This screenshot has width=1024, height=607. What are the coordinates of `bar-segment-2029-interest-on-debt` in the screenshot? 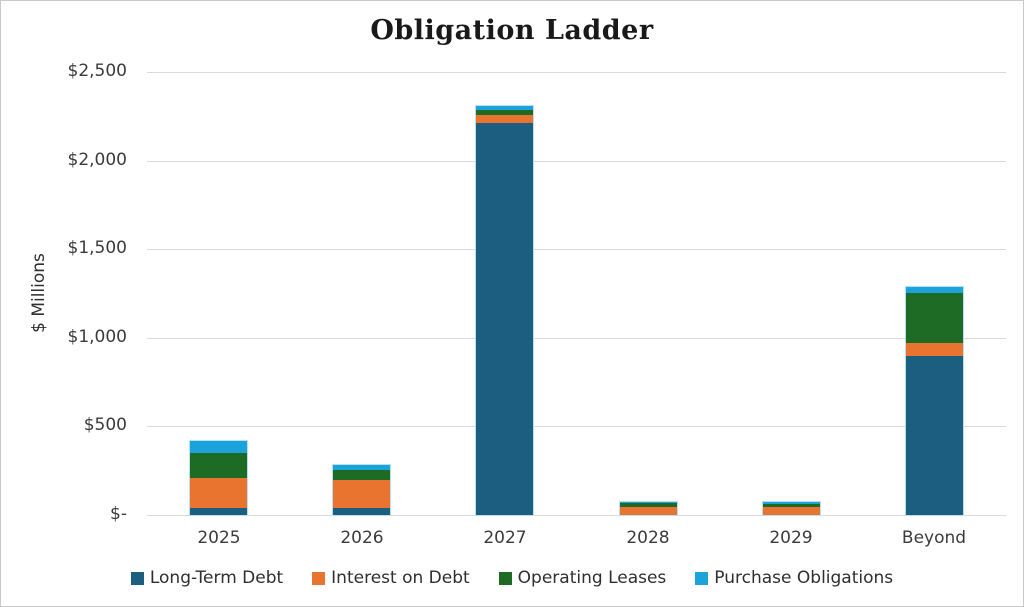 It's located at (791, 511).